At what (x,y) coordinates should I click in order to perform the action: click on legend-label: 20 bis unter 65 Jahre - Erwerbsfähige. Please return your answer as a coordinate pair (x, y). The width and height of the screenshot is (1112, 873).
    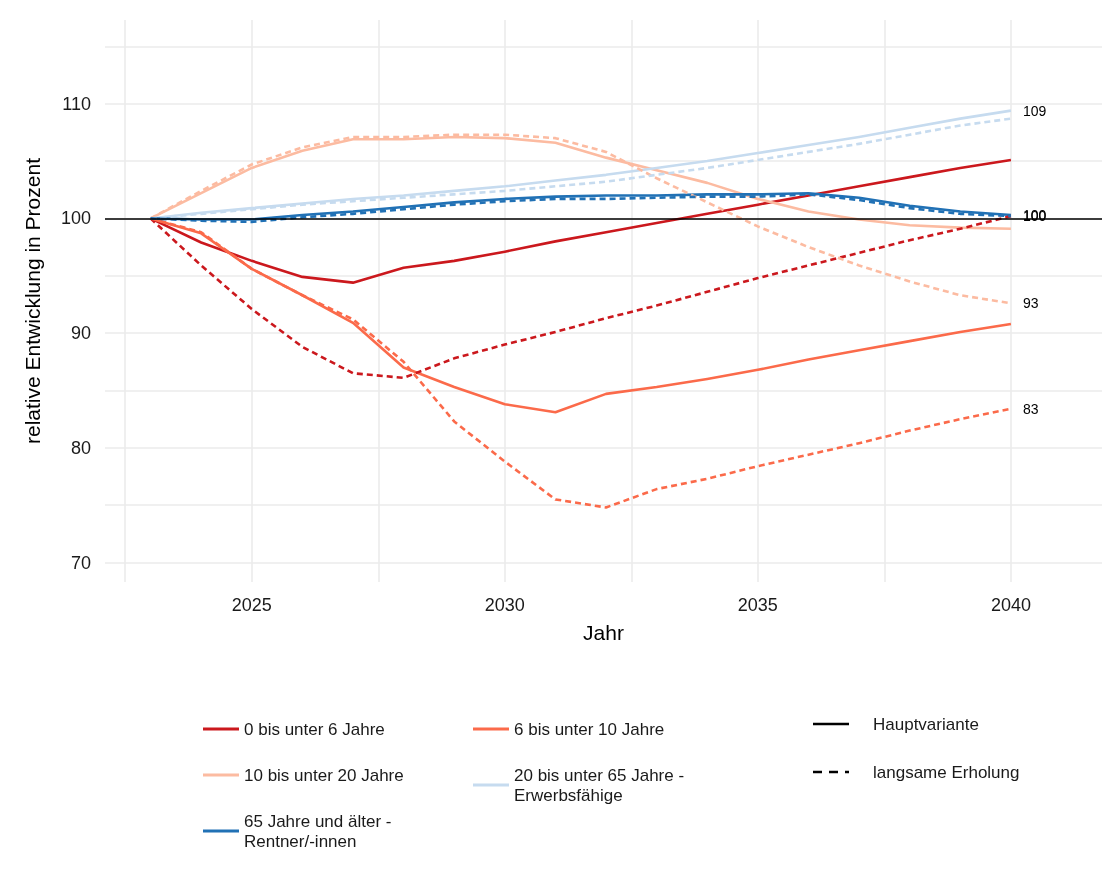
    Looking at the image, I should click on (601, 785).